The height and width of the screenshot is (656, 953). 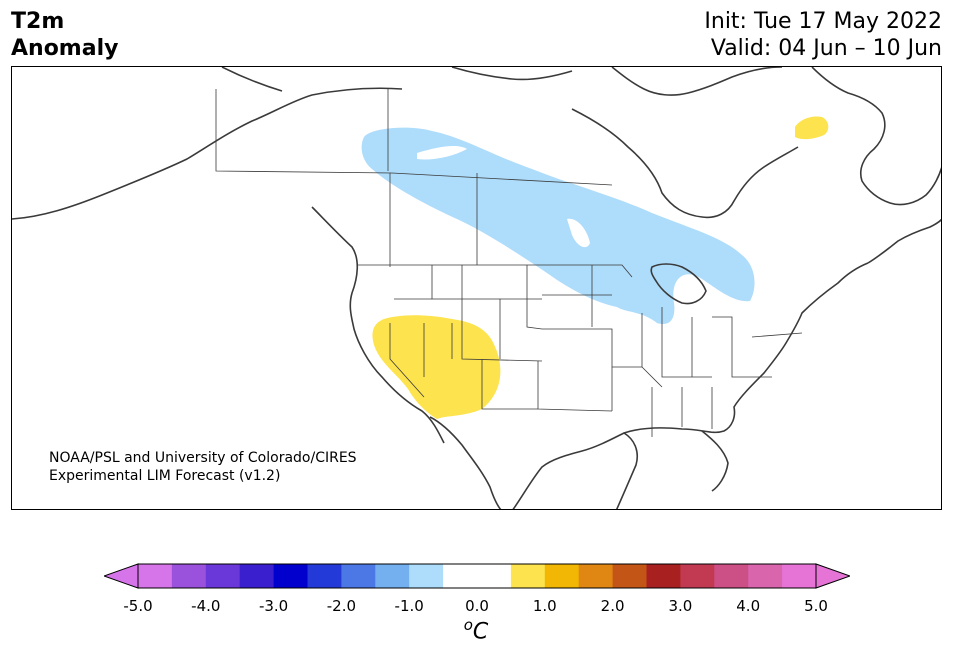 I want to click on variable-subtitle: Anomaly, so click(x=65, y=48).